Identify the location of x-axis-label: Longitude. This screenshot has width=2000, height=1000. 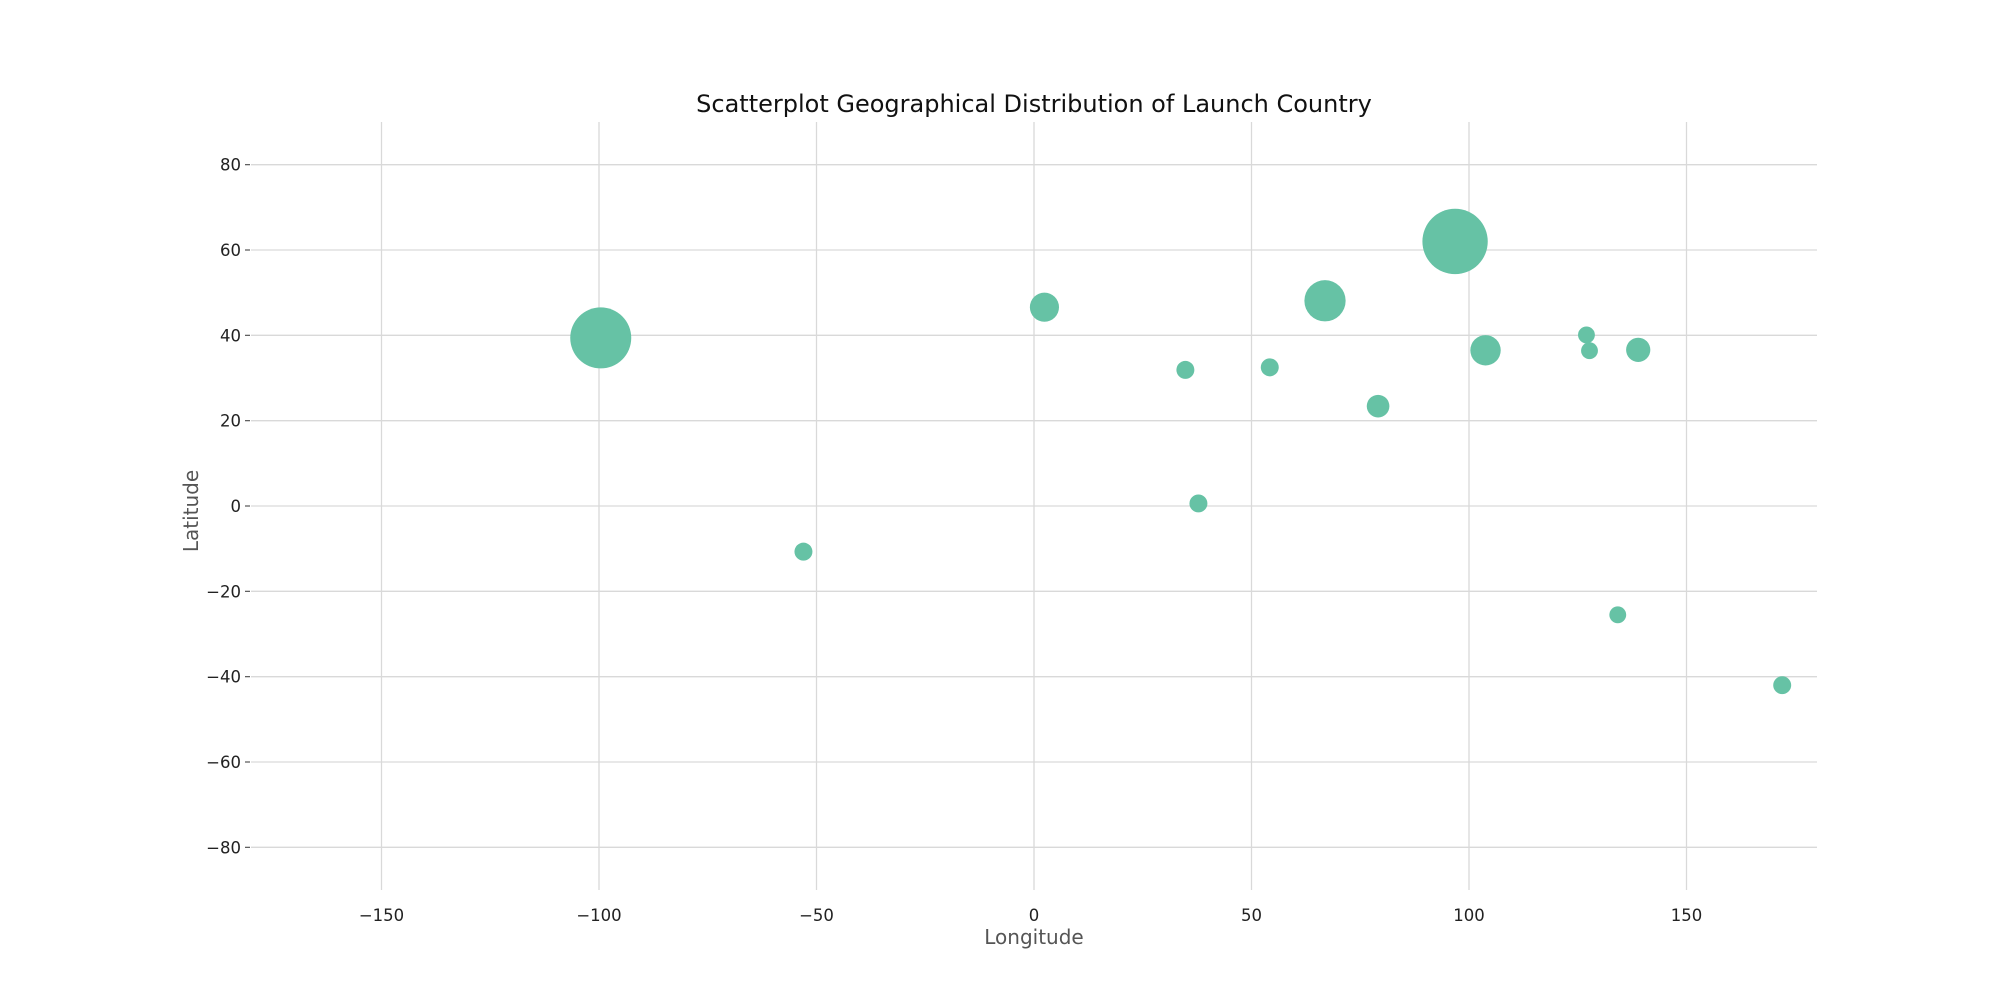
(1033, 937).